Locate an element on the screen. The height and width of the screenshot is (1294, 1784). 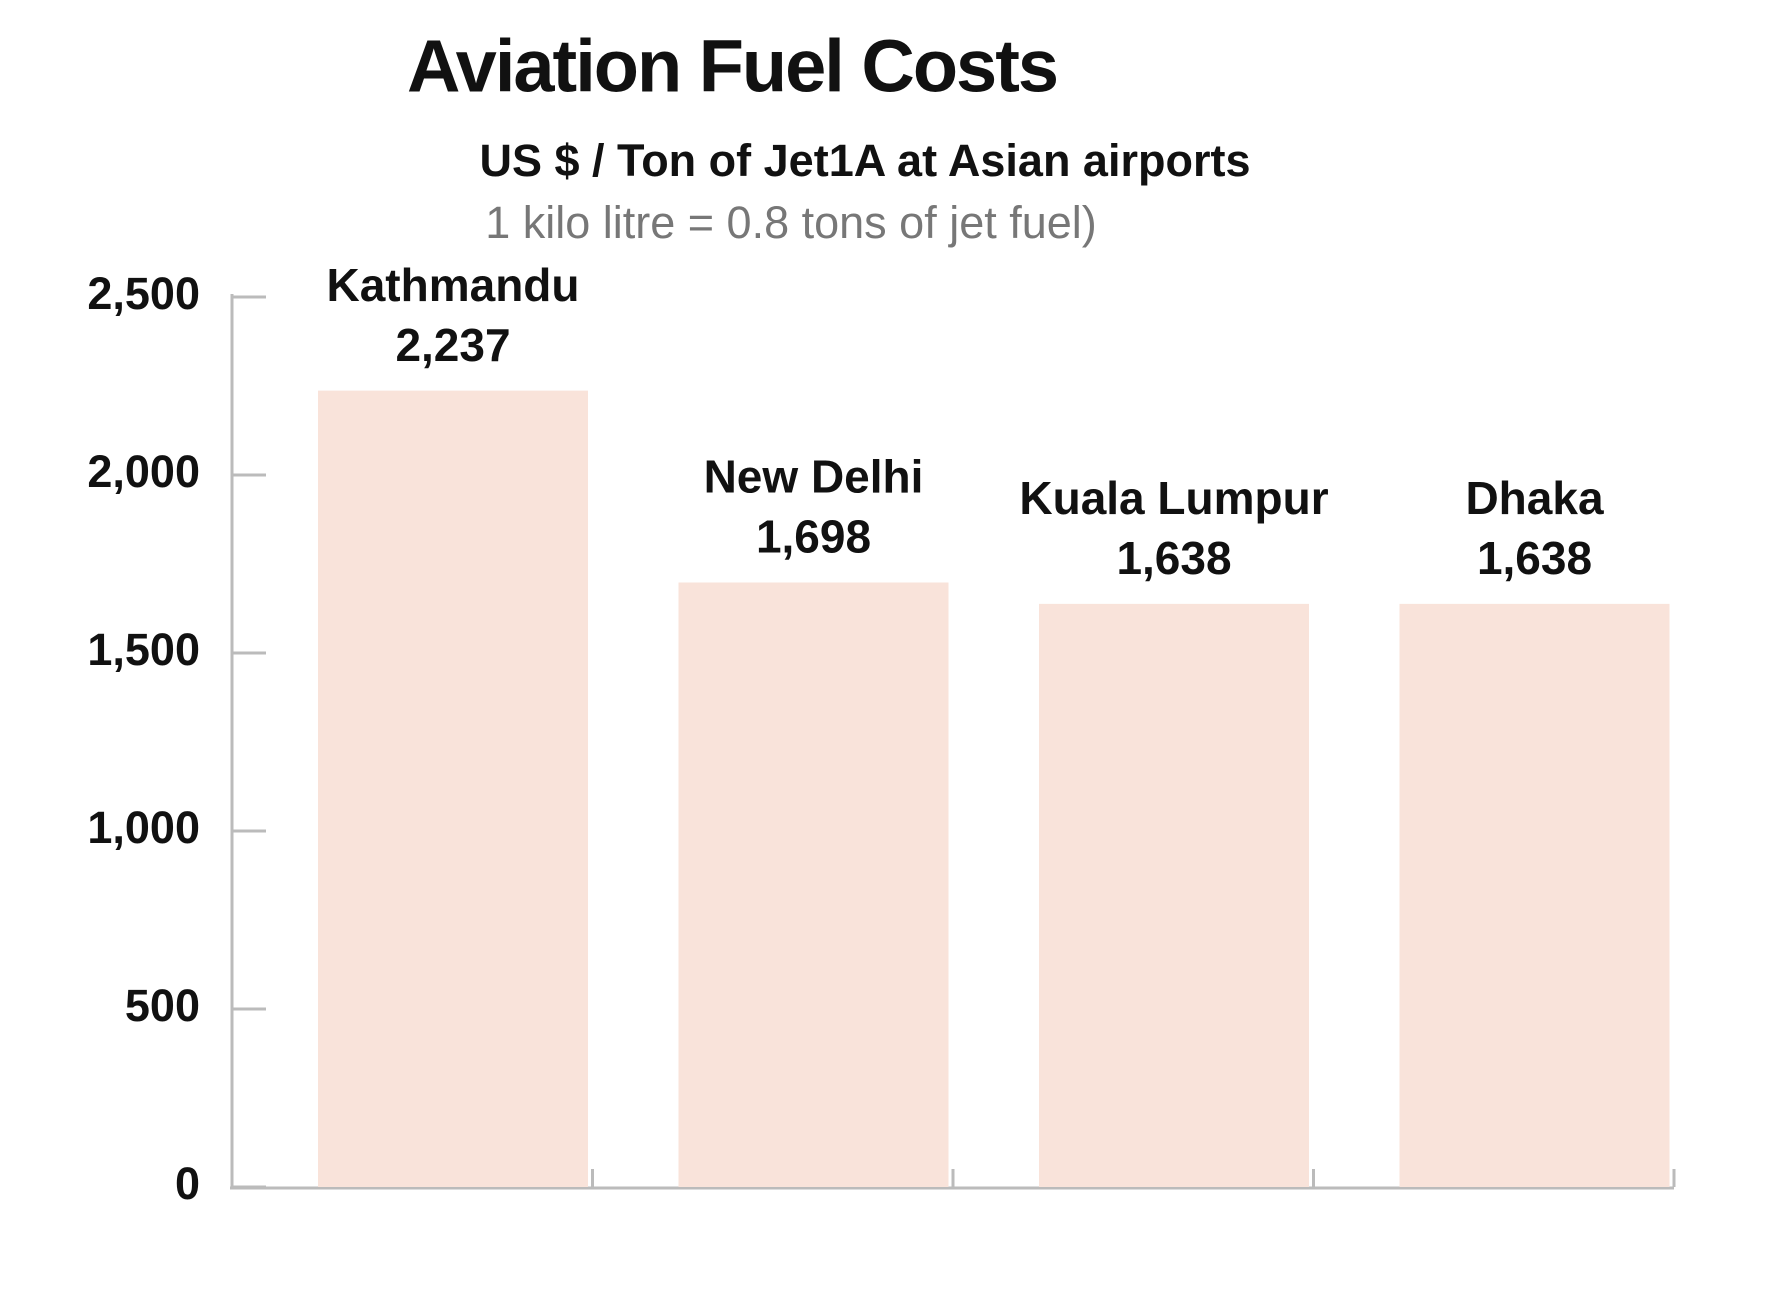
y-tick-label: 500 is located at coordinates (162, 1005).